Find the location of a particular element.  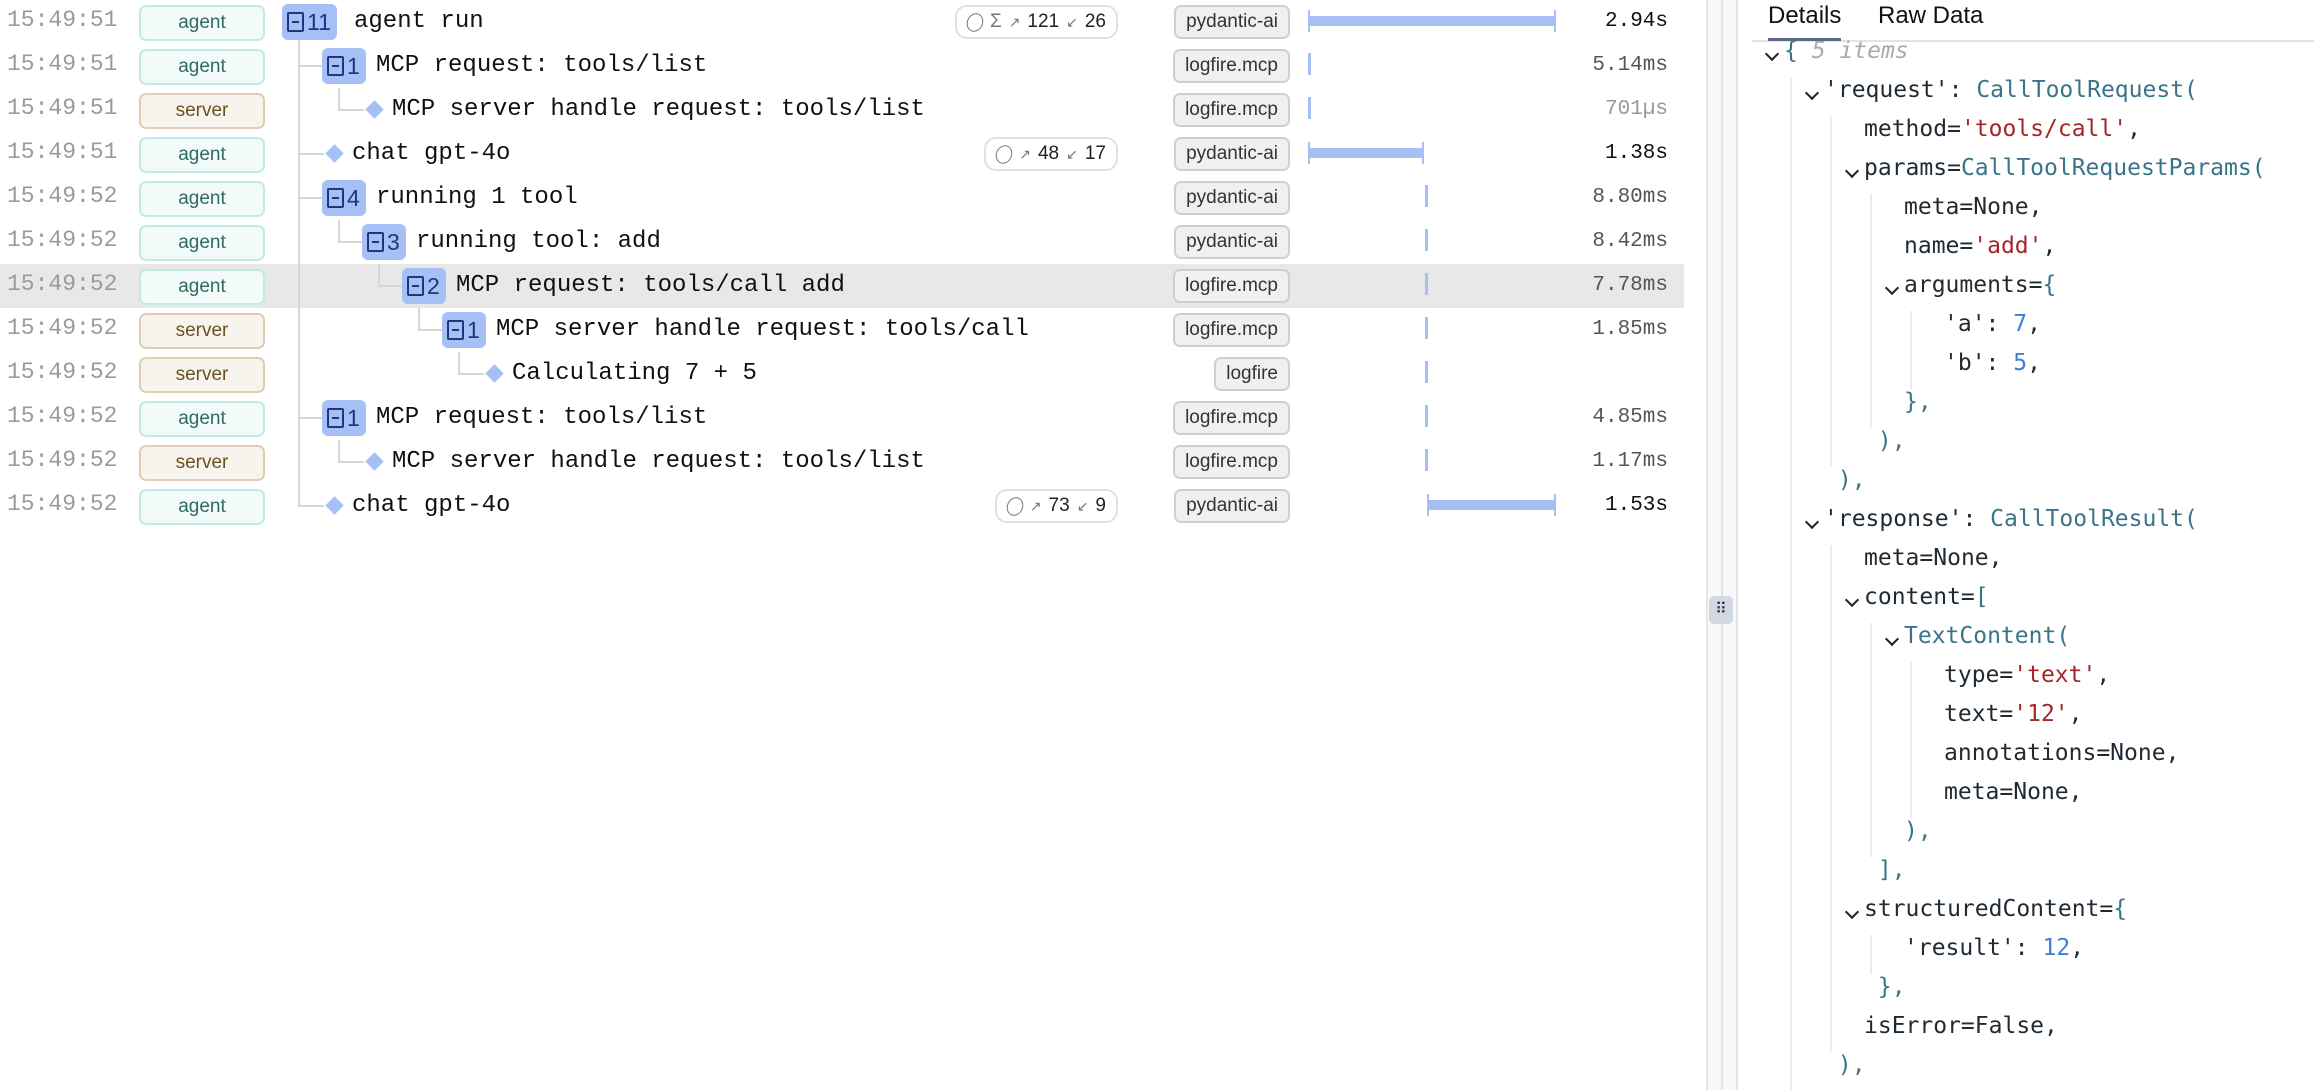

drag-handle-icon: ⠿ is located at coordinates (1721, 610).